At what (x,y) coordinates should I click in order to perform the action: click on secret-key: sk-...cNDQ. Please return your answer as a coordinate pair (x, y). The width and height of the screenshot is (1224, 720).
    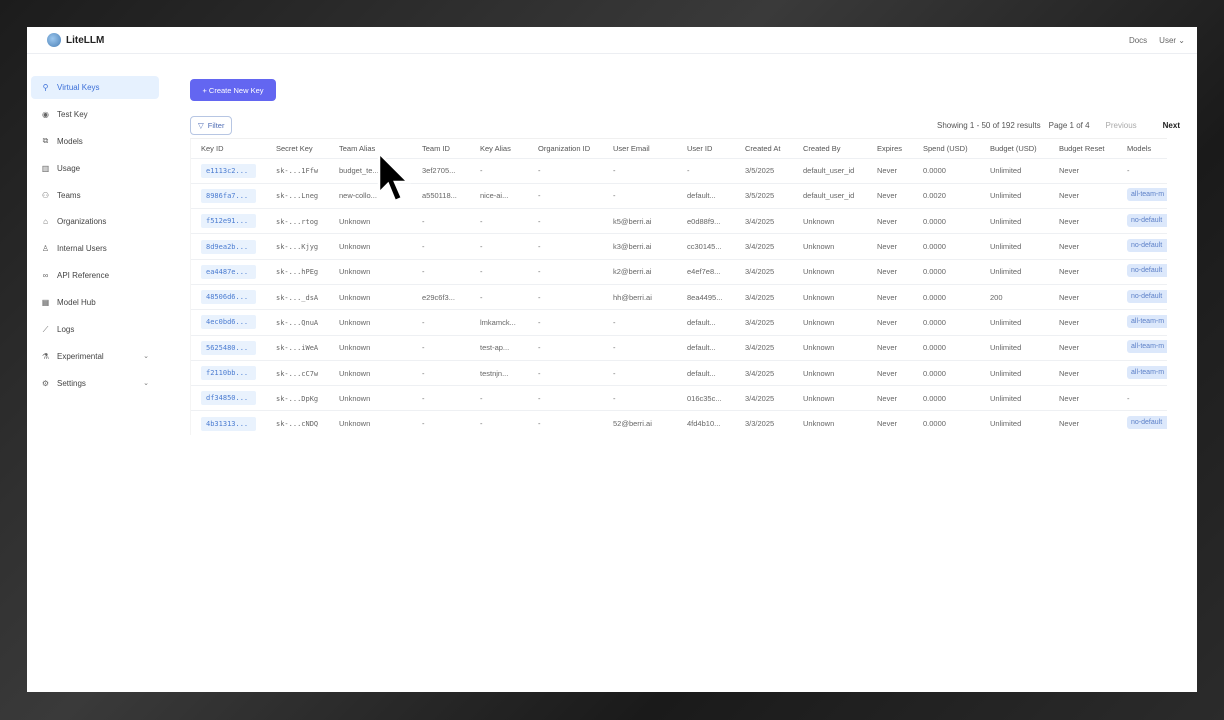
    Looking at the image, I should click on (297, 424).